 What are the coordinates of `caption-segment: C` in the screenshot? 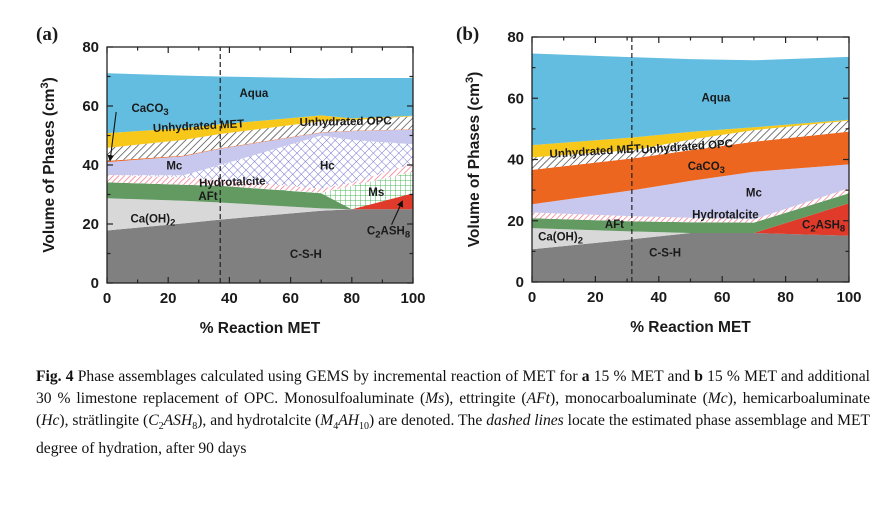 It's located at (153, 420).